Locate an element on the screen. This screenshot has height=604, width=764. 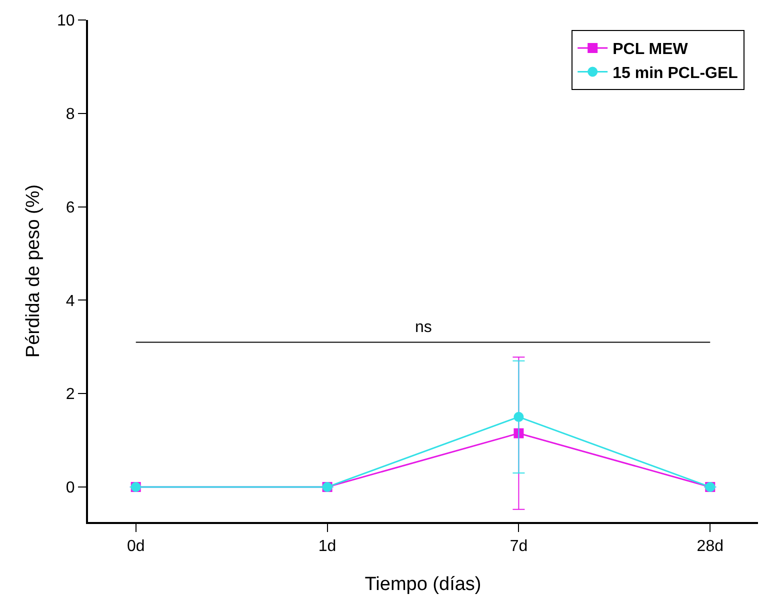
y-tick-label: 2 is located at coordinates (70, 395).